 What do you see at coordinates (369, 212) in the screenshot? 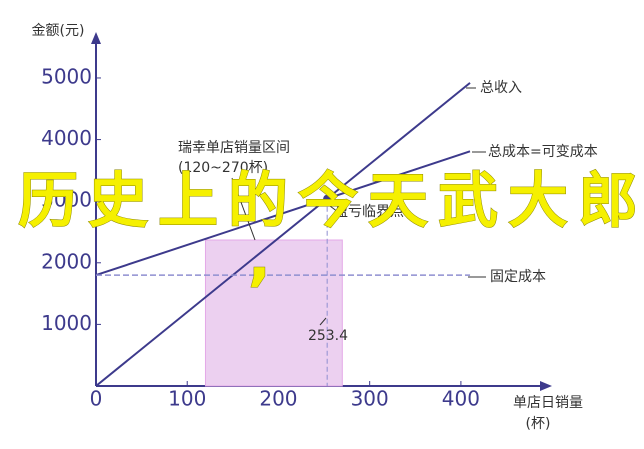
I see `break-even-label: 盈亏临界点` at bounding box center [369, 212].